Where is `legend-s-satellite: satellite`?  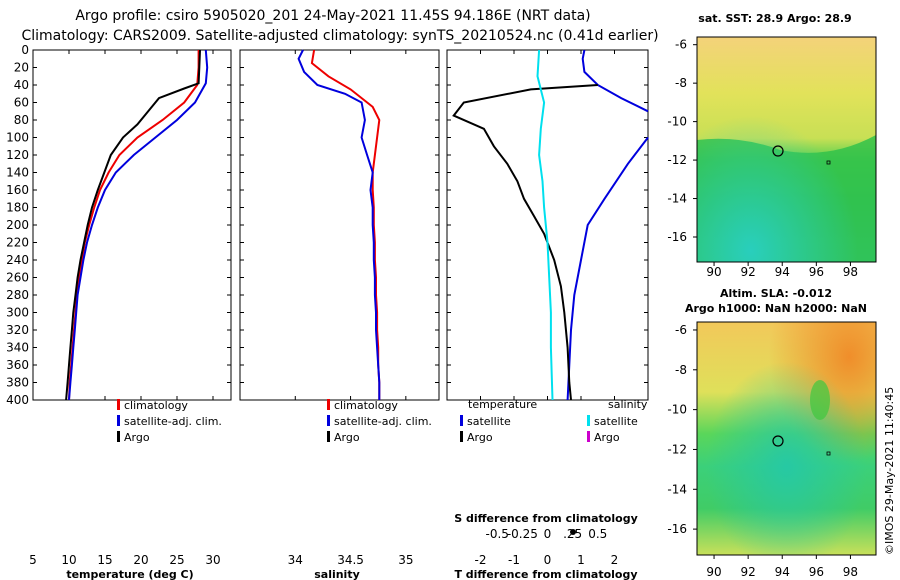 legend-s-satellite: satellite is located at coordinates (616, 421).